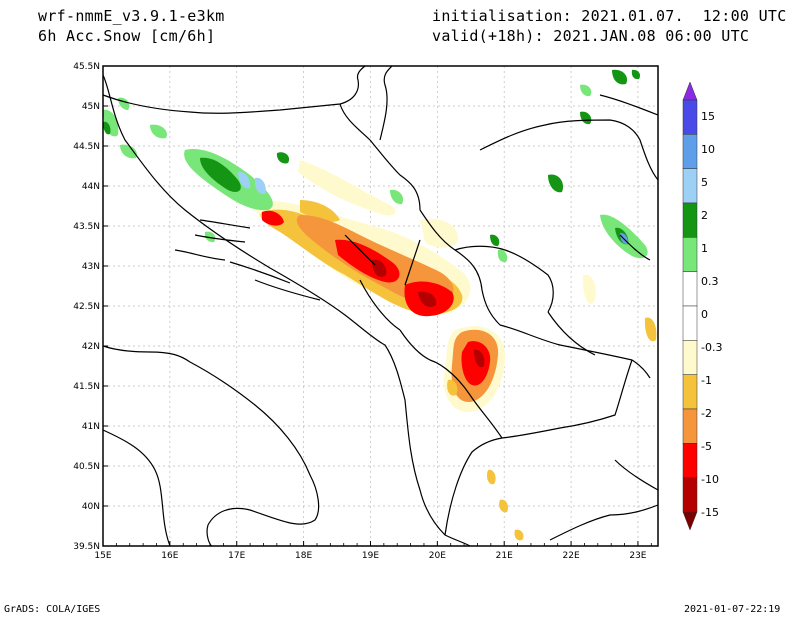  I want to click on x-tick-label: 19E, so click(370, 556).